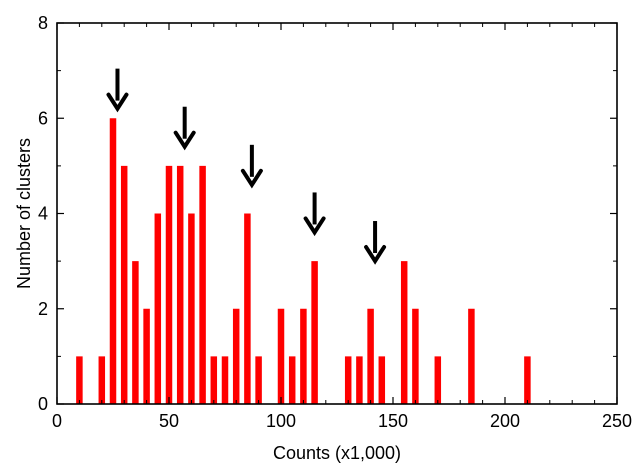  I want to click on y-tick-label: 0, so click(43, 404).